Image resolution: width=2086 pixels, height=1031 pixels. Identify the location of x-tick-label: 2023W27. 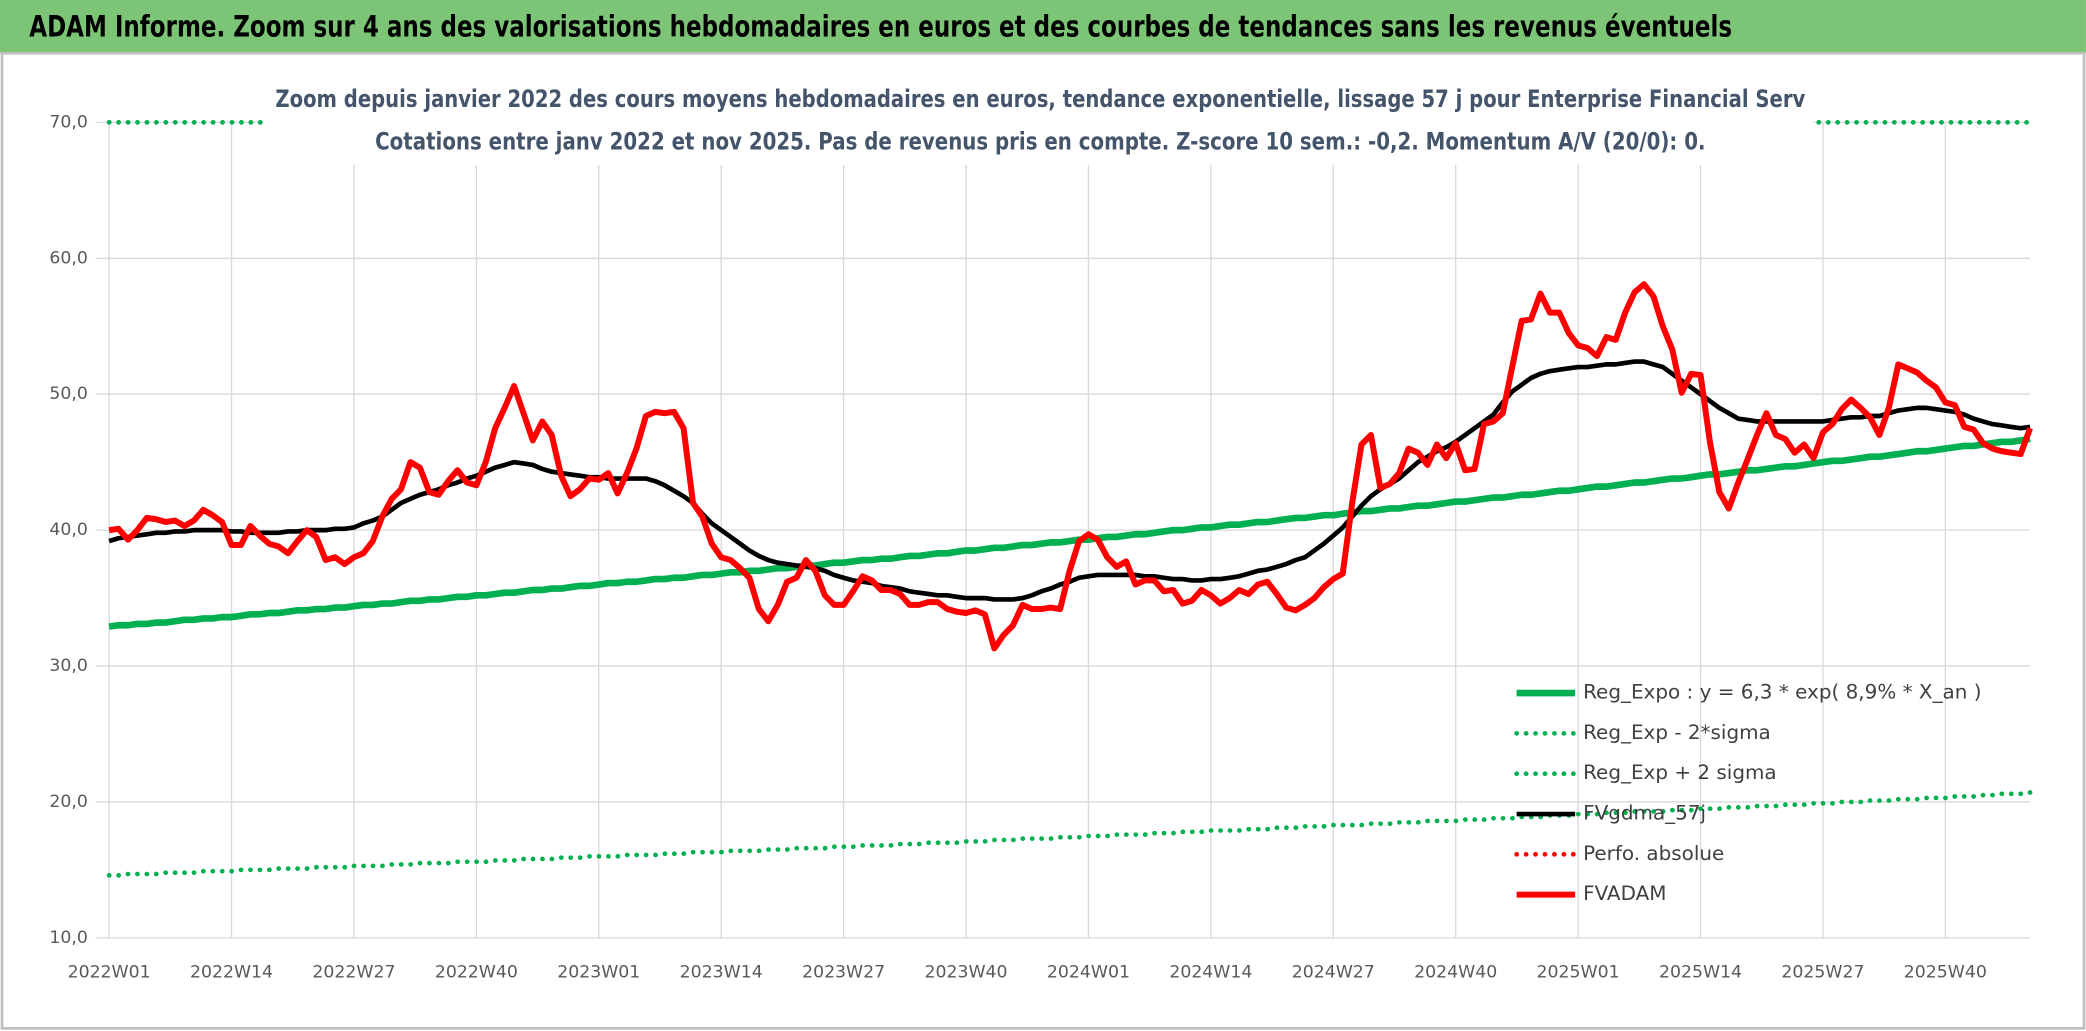
(843, 972).